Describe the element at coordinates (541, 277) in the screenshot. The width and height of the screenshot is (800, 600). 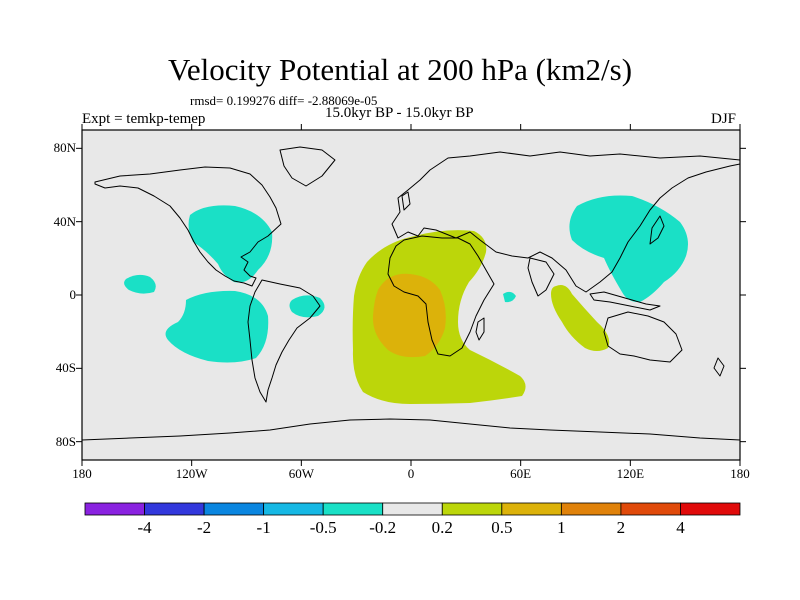
I see `coast-india` at that location.